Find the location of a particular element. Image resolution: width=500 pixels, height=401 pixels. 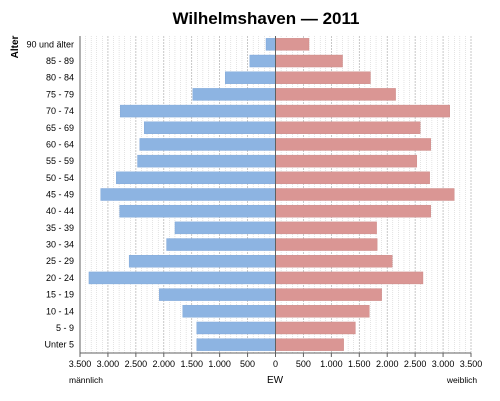

y-axis-label: Alter is located at coordinates (15, 47).